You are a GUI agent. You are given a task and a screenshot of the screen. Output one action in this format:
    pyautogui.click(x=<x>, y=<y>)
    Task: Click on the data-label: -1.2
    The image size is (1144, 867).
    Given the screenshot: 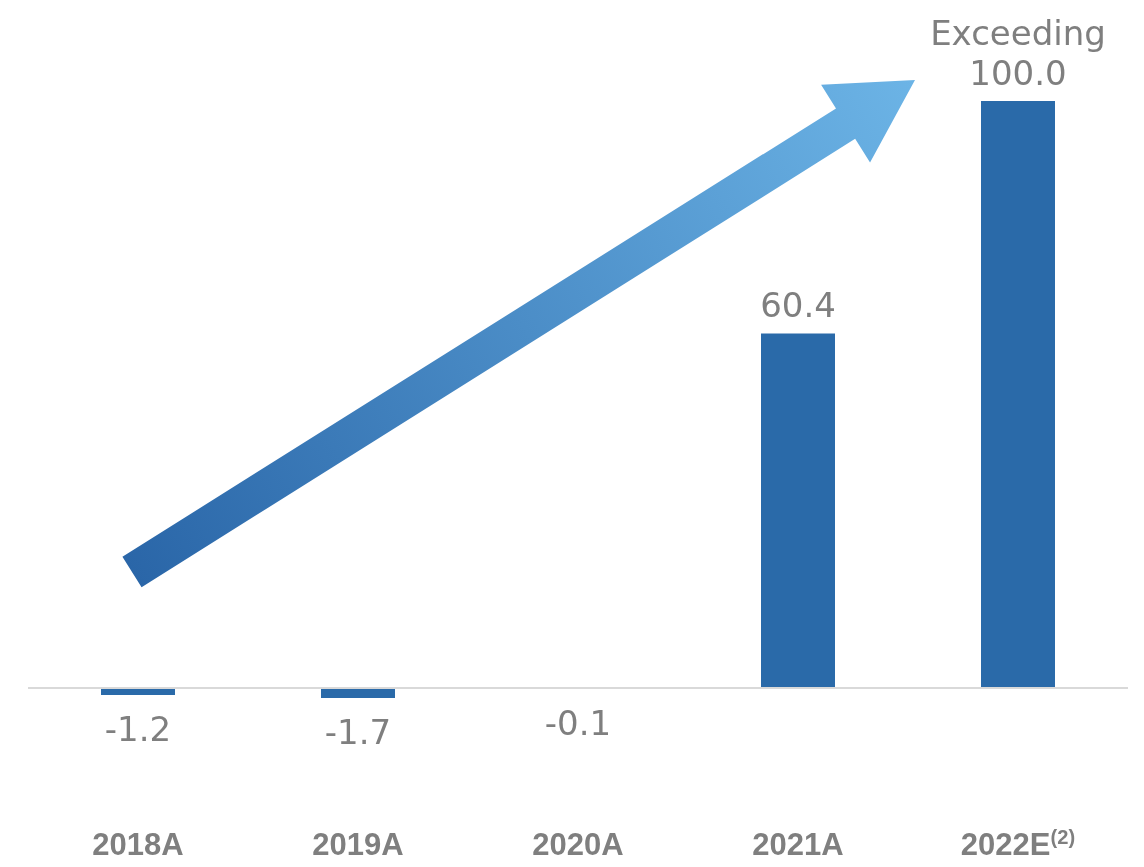 What is the action you would take?
    pyautogui.click(x=138, y=729)
    